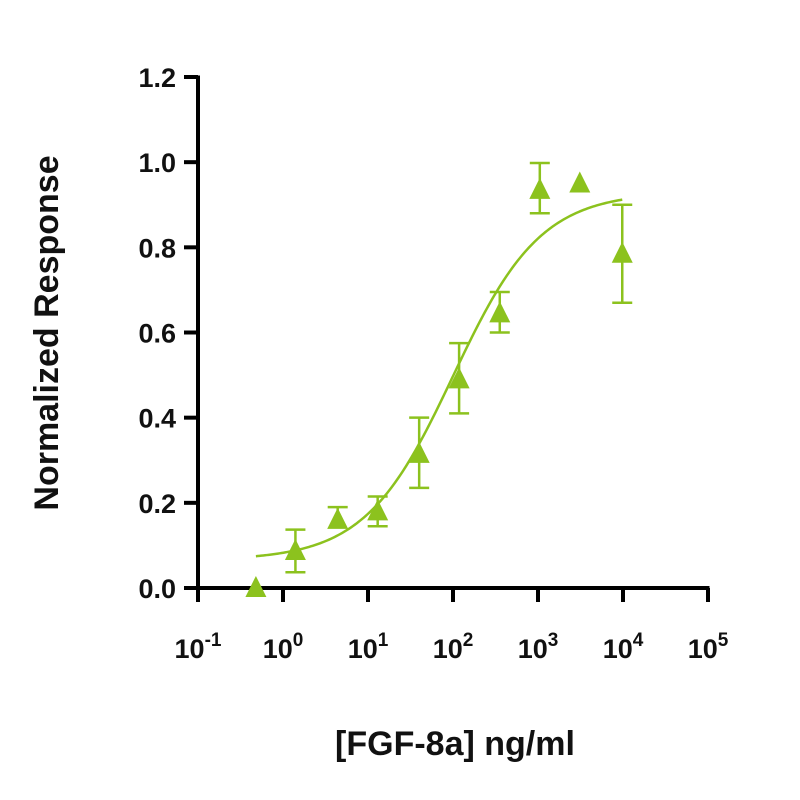 Image resolution: width=800 pixels, height=800 pixels. What do you see at coordinates (638, 640) in the screenshot?
I see `x-tick-exponent: 4` at bounding box center [638, 640].